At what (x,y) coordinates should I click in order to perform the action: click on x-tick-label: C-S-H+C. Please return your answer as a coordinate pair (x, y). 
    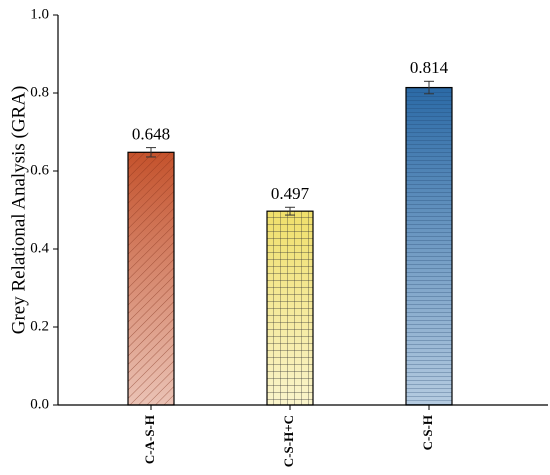
    Looking at the image, I should click on (288, 441).